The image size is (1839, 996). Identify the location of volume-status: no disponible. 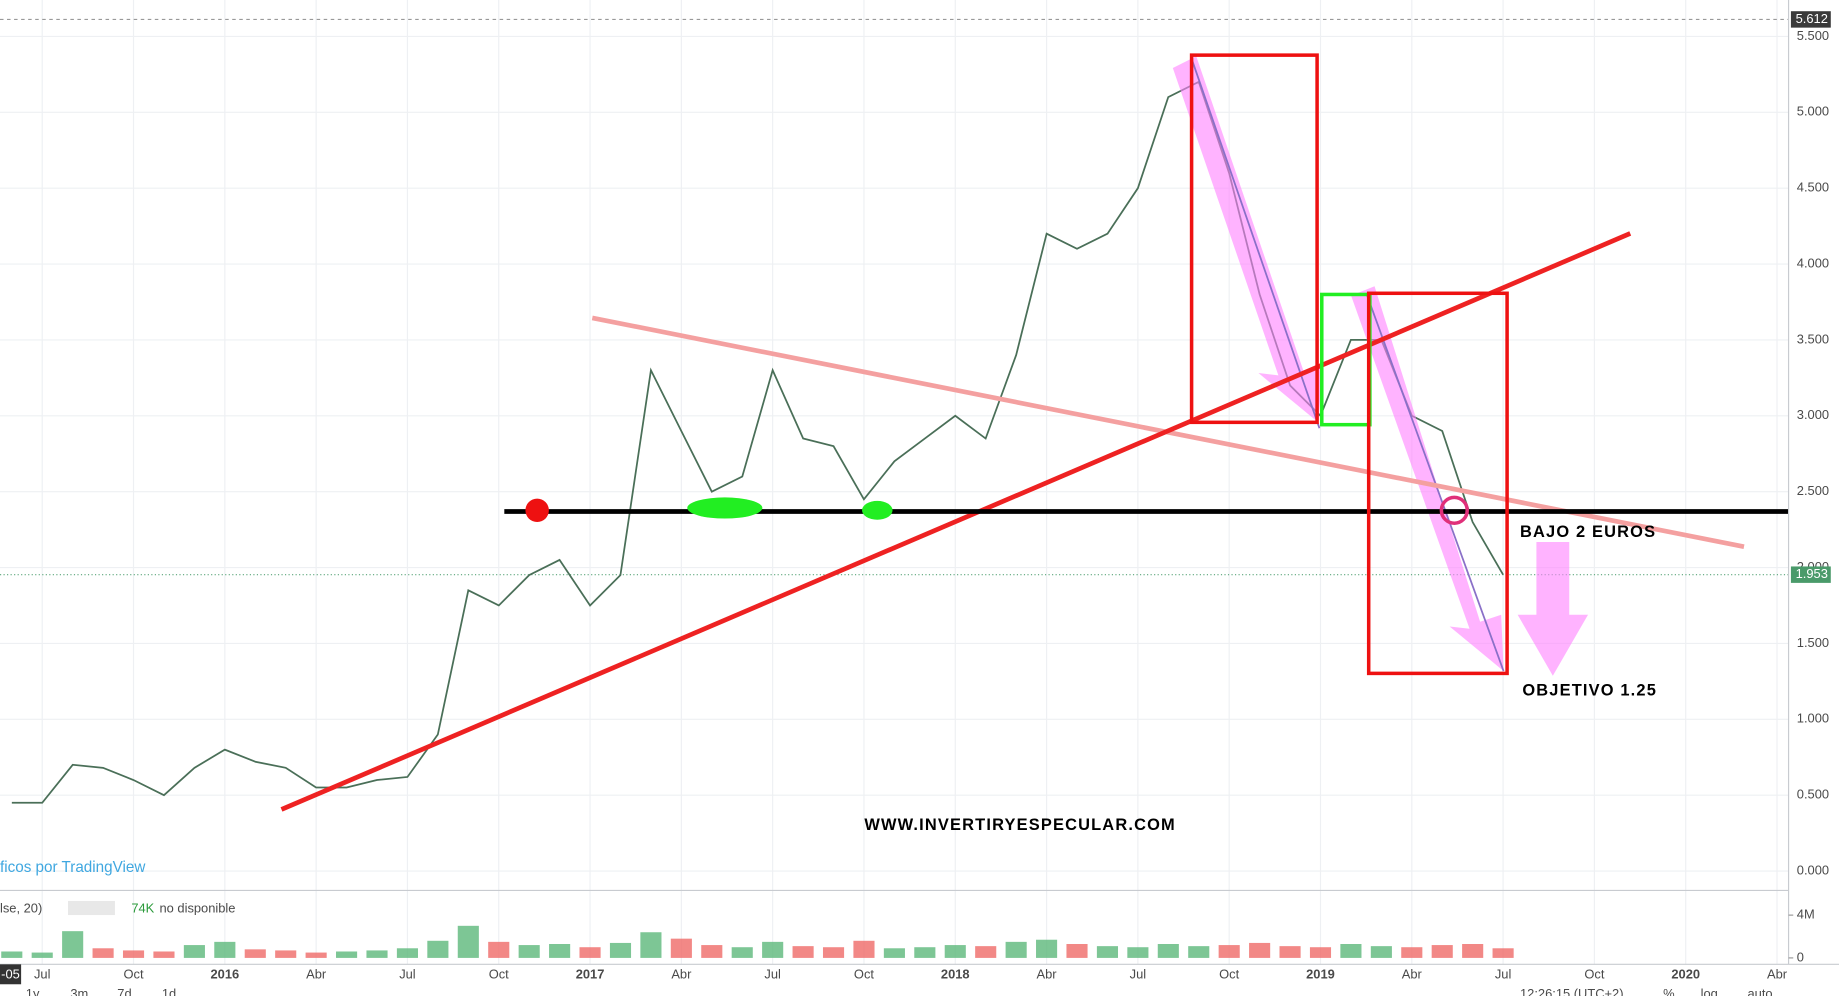
(198, 908).